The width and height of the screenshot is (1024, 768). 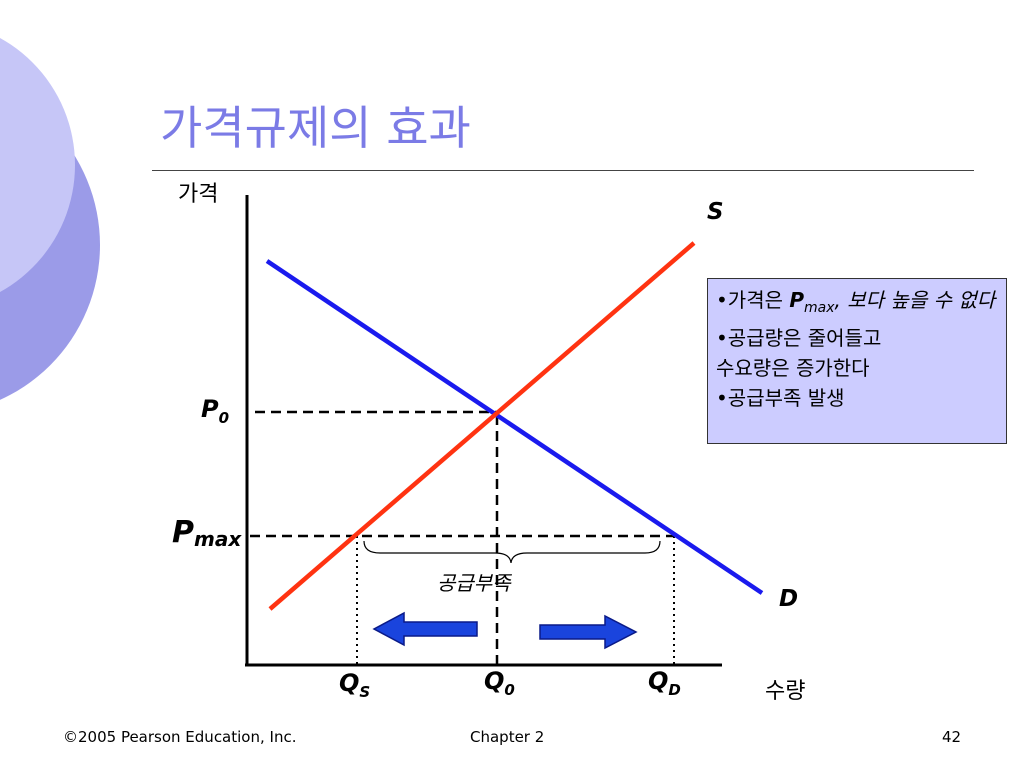 I want to click on decorative-circles, so click(x=50, y=219).